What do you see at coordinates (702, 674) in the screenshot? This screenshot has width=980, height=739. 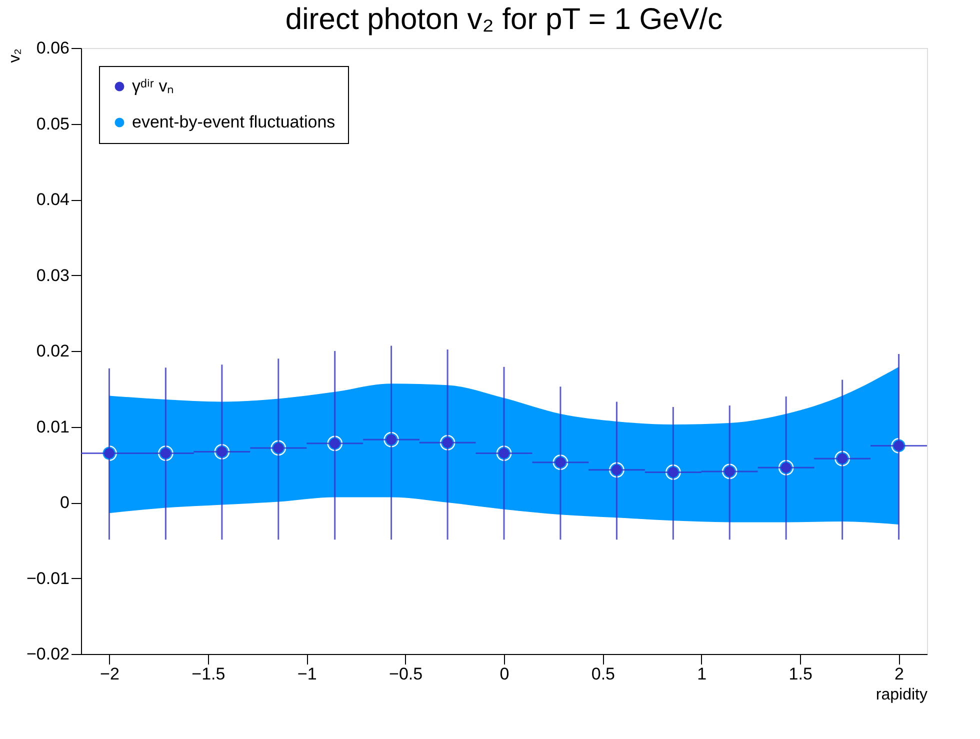 I see `x-tick-label: 1` at bounding box center [702, 674].